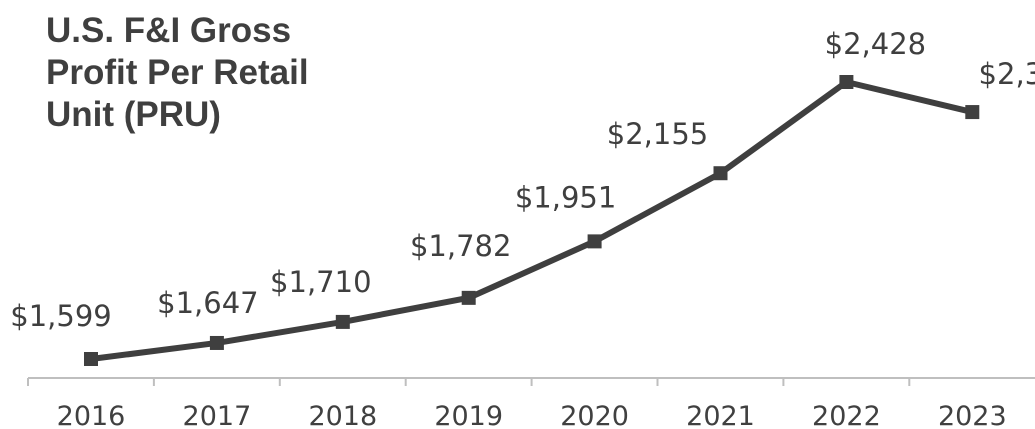  What do you see at coordinates (657, 134) in the screenshot?
I see `data-label: $2,155` at bounding box center [657, 134].